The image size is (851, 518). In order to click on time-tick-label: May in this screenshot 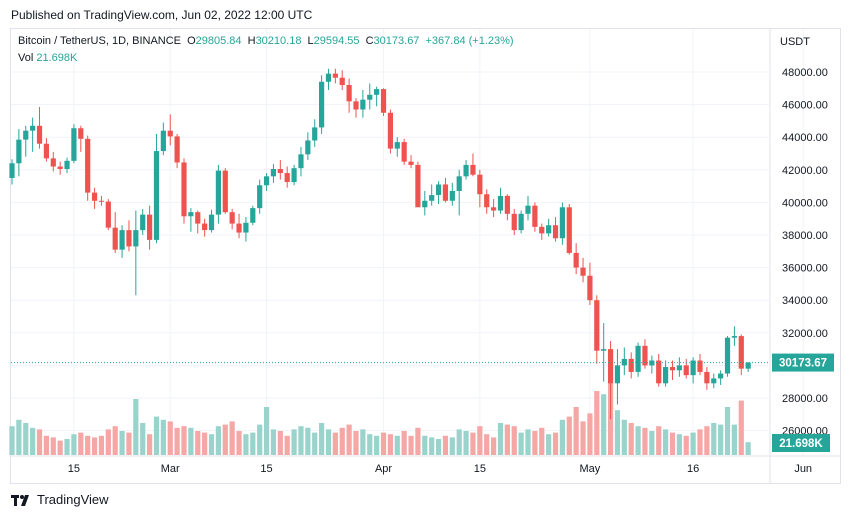, I will do `click(590, 469)`.